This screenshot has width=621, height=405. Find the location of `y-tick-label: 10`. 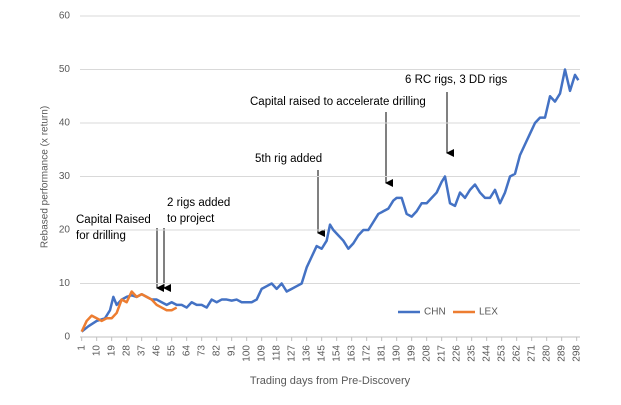

y-tick-label: 10 is located at coordinates (65, 283).